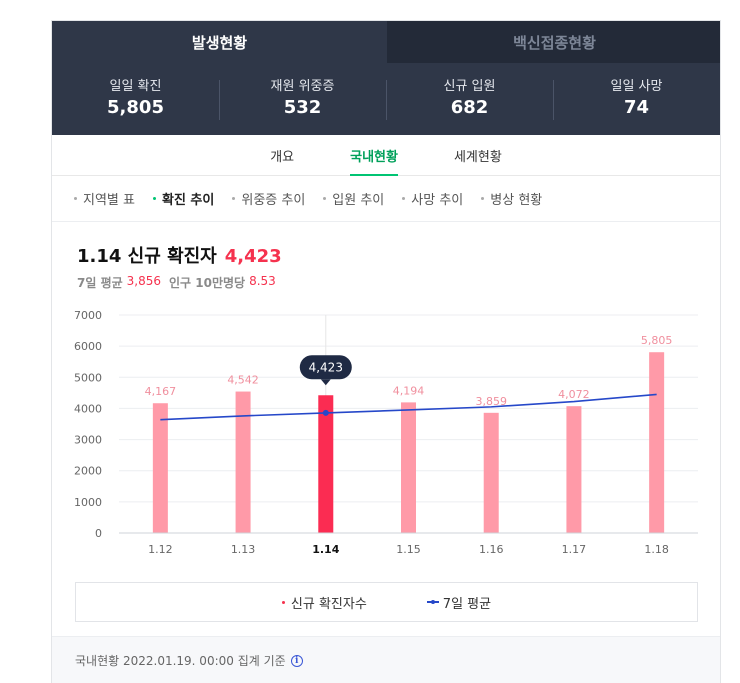  Describe the element at coordinates (88, 502) in the screenshot. I see `y-tick-label: 1000` at that location.